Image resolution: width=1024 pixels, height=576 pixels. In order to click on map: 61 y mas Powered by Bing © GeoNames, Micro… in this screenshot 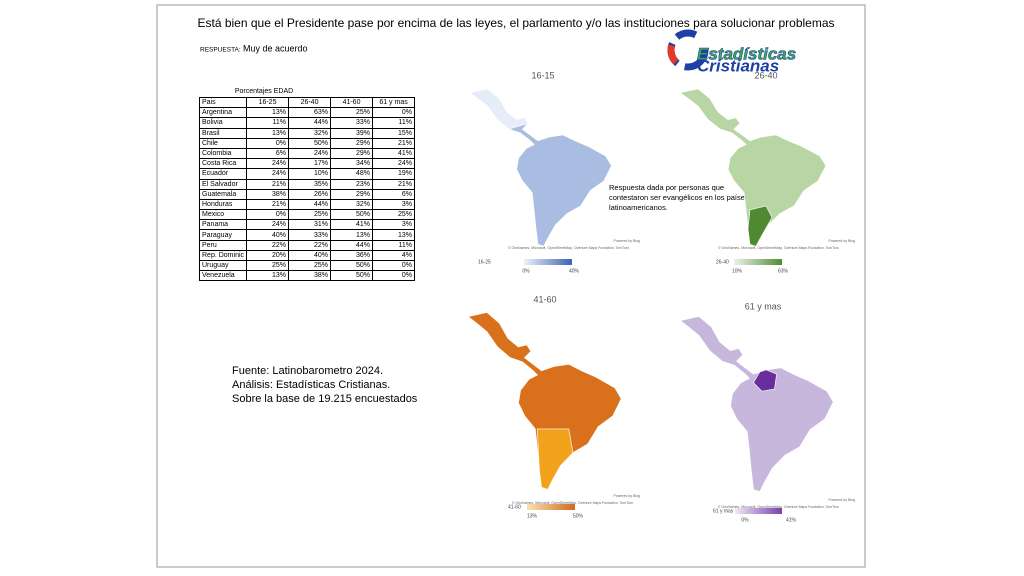, I will do `click(767, 412)`.